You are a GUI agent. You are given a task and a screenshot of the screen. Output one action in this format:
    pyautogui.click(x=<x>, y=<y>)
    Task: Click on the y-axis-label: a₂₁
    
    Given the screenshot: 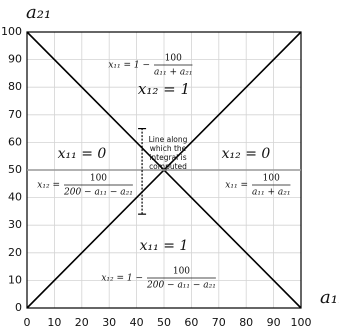 What is the action you would take?
    pyautogui.click(x=38, y=12)
    